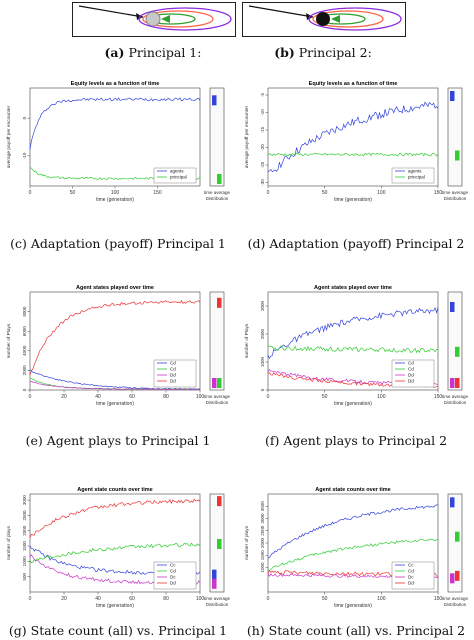 This screenshot has height=640, width=474. I want to click on legend-label: Dc, so click(411, 577).